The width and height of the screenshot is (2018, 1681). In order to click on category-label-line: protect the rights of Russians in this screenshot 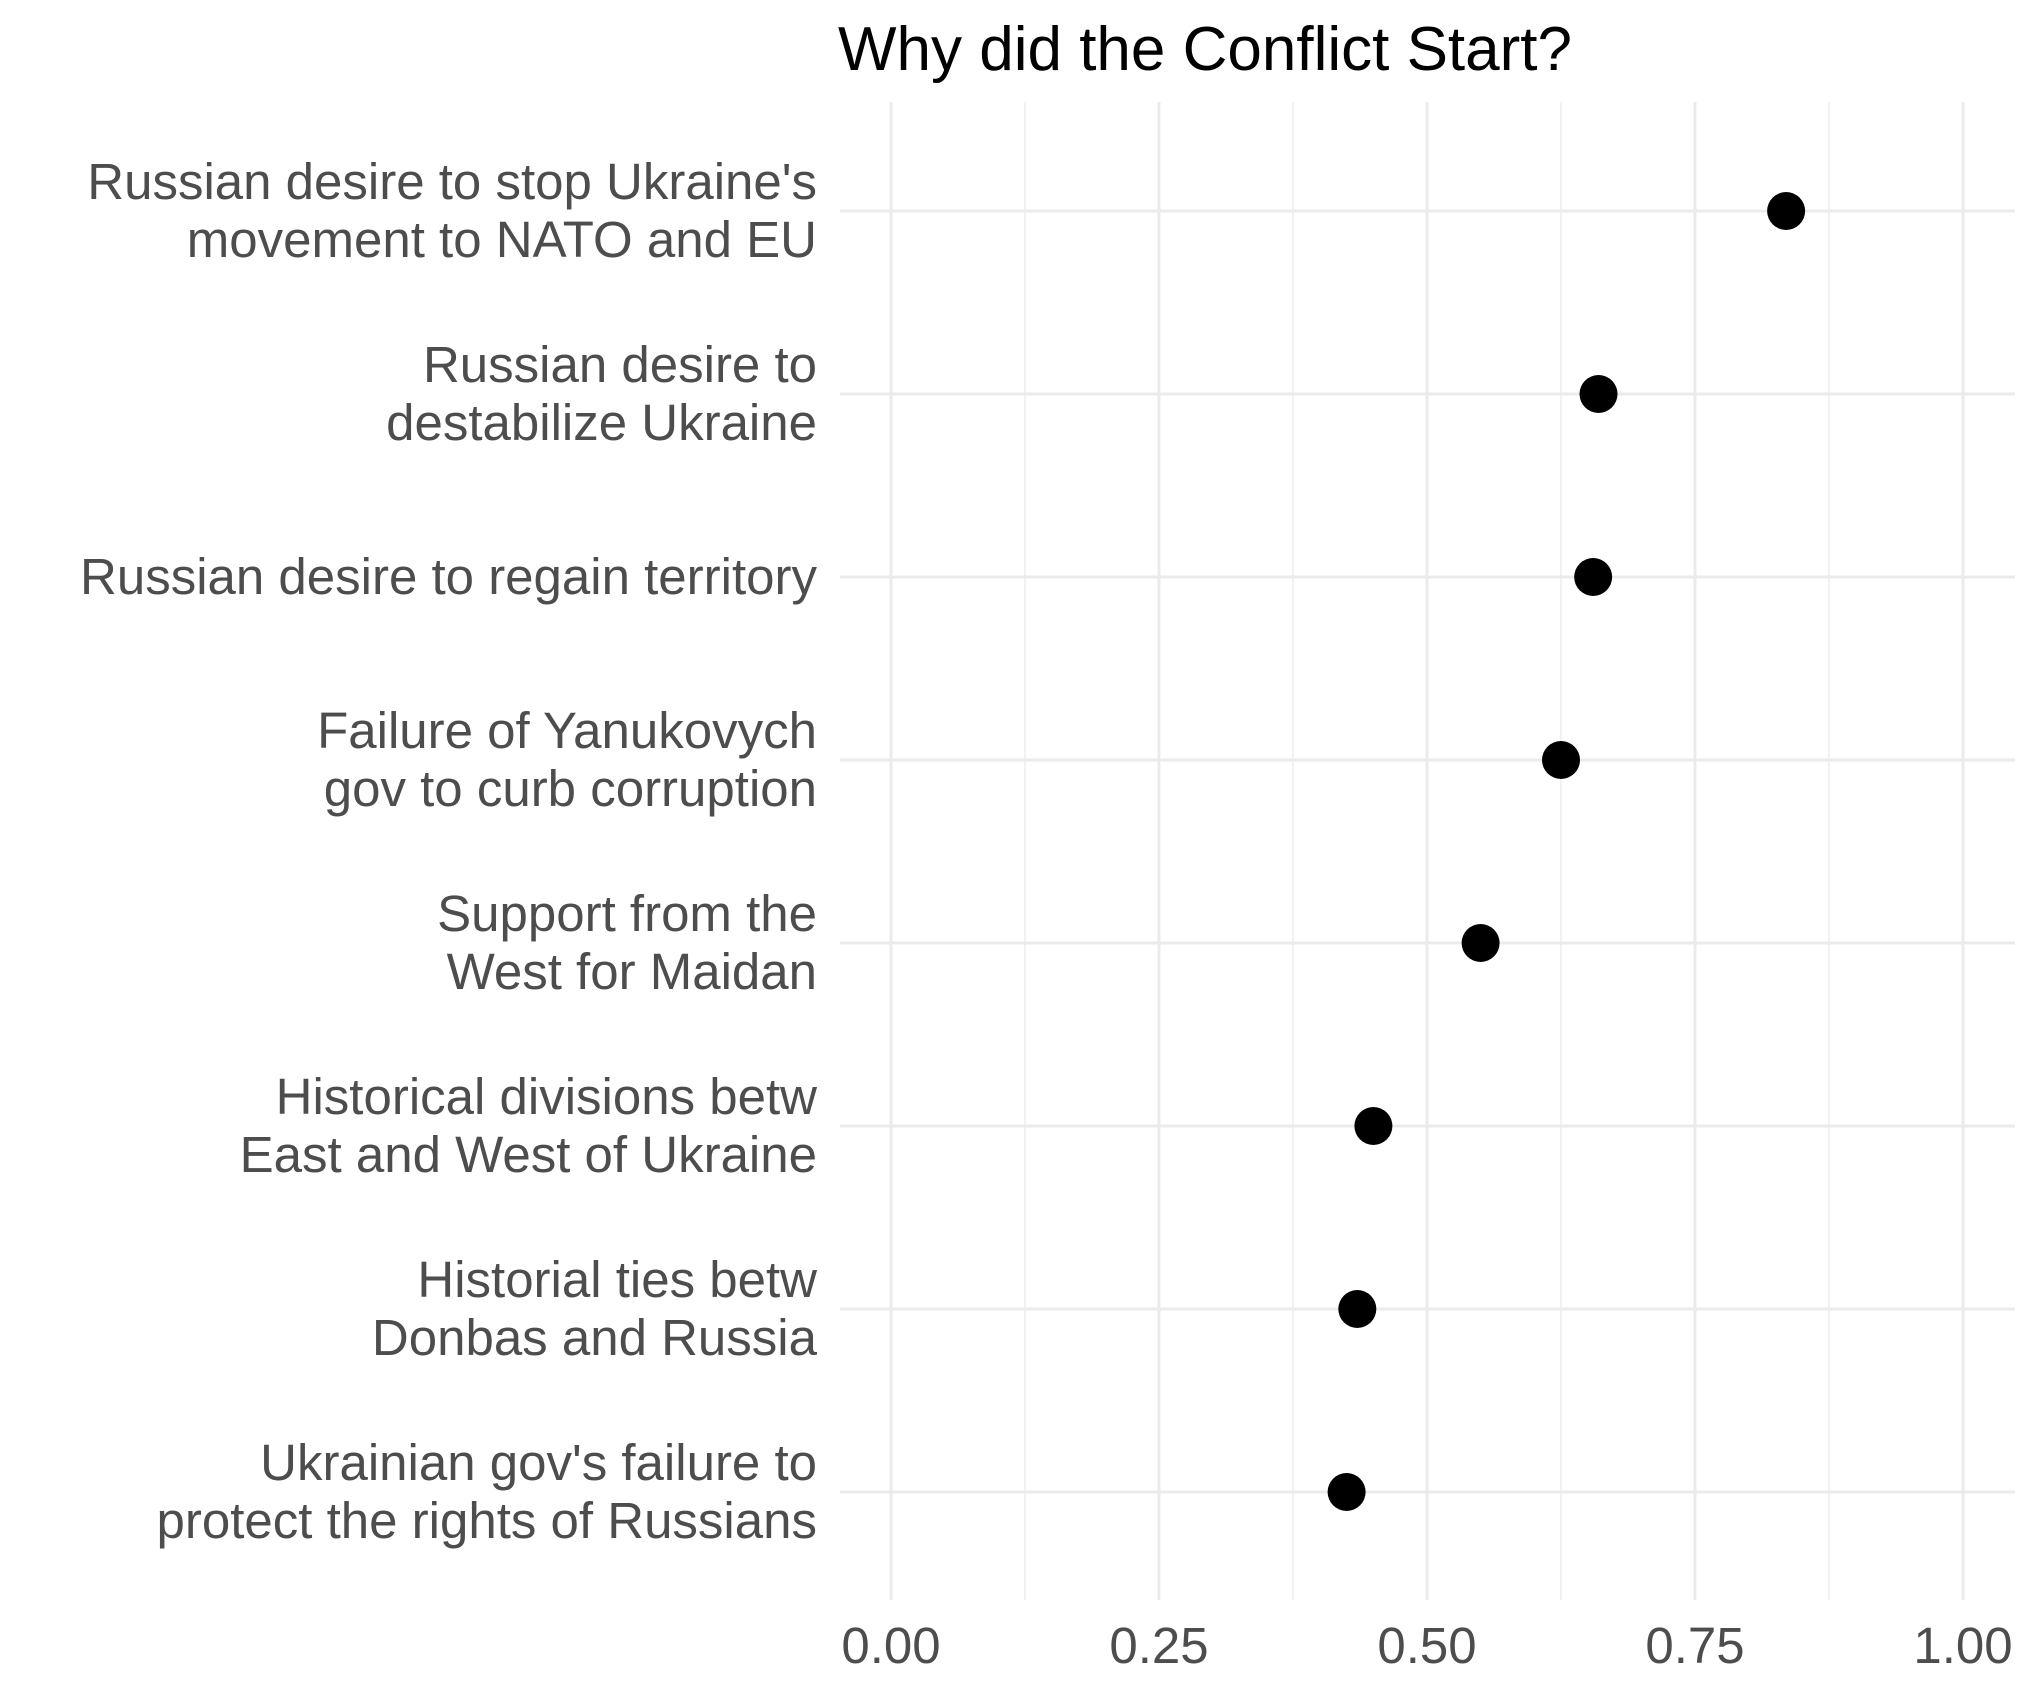, I will do `click(487, 1520)`.